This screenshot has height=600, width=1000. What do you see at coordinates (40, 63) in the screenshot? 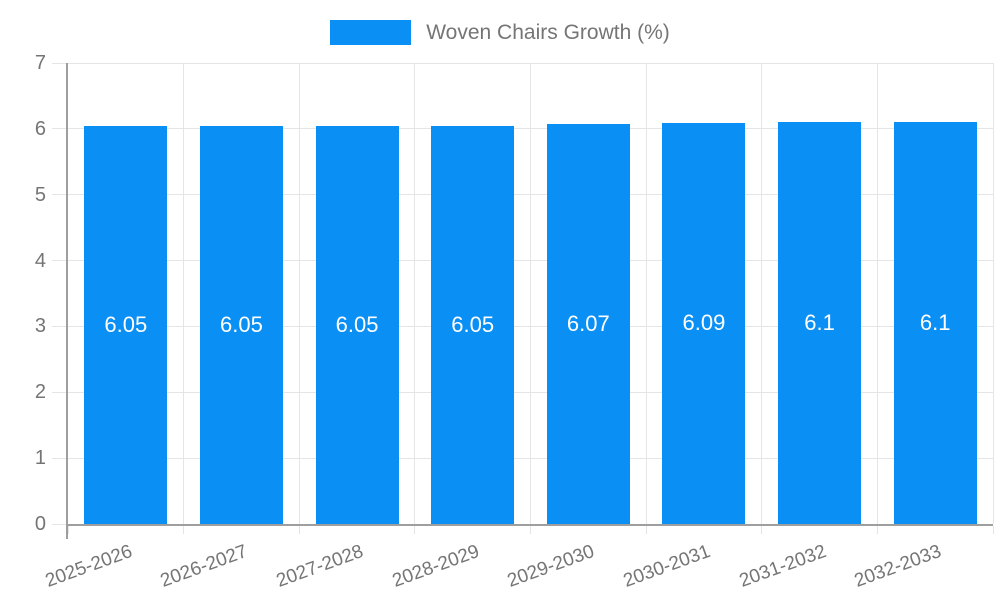
I see `y-tick-label: 7` at bounding box center [40, 63].